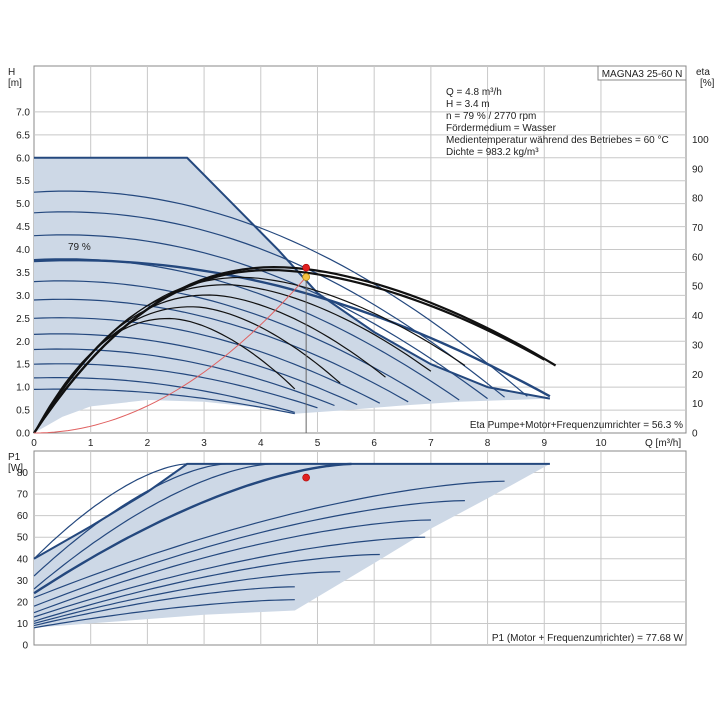  What do you see at coordinates (703, 72) in the screenshot?
I see `eta-axis-label: eta` at bounding box center [703, 72].